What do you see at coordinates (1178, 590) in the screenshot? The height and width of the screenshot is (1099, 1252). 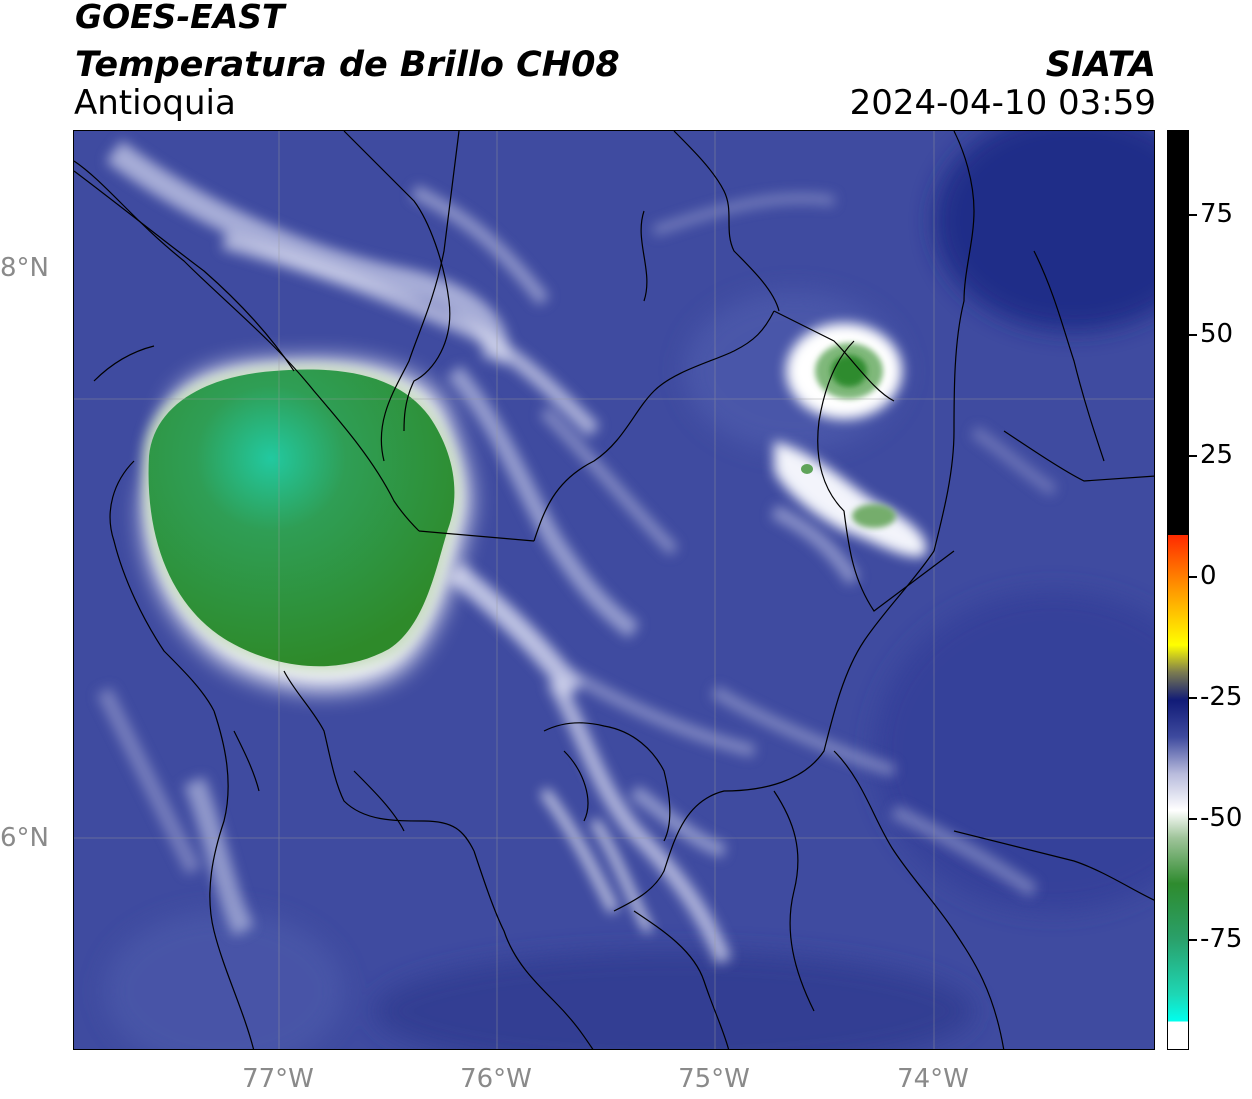 I see `colorbar` at bounding box center [1178, 590].